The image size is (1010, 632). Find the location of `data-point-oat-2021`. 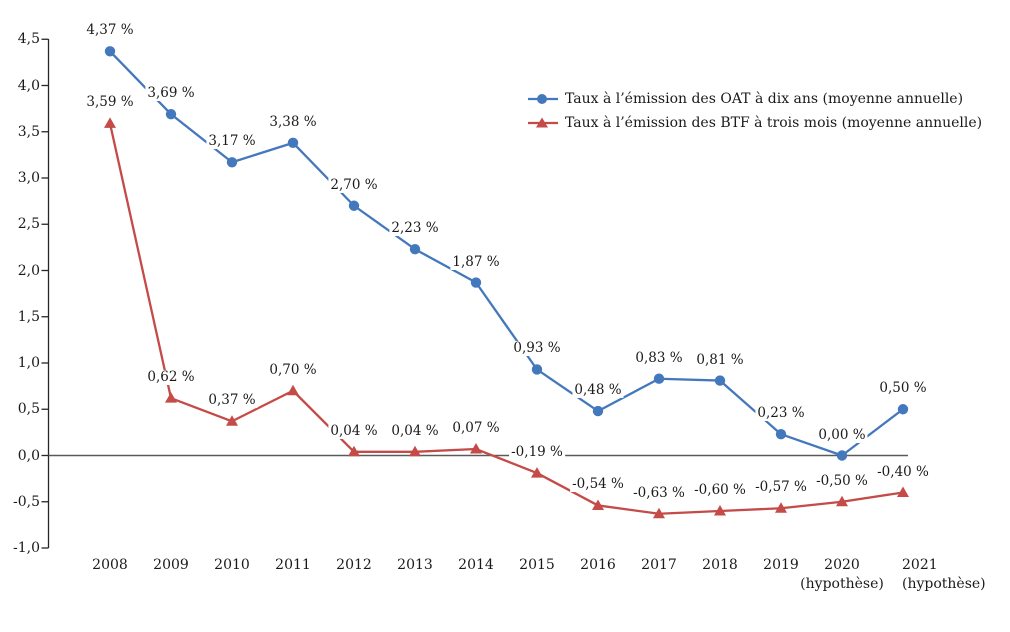

data-point-oat-2021 is located at coordinates (903, 409).